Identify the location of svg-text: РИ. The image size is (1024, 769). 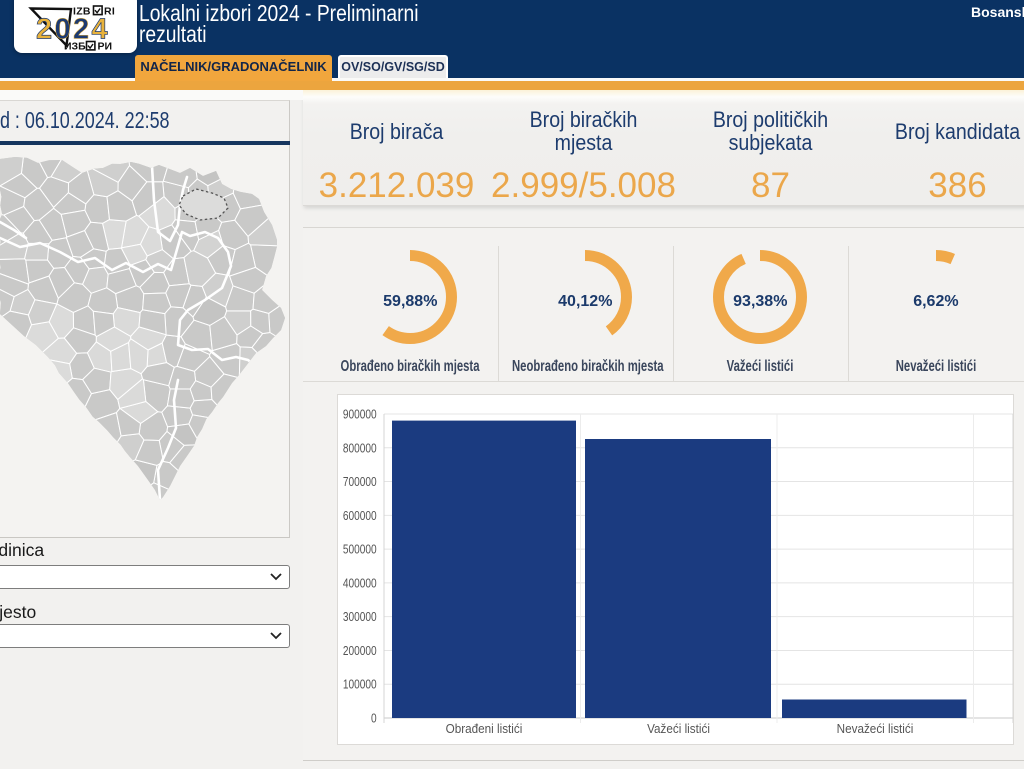
(105, 47).